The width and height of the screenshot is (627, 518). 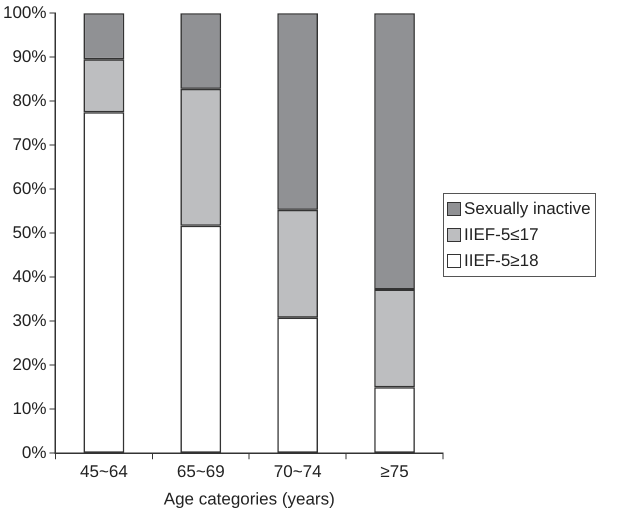 What do you see at coordinates (29, 188) in the screenshot?
I see `y-tick-label: 60%` at bounding box center [29, 188].